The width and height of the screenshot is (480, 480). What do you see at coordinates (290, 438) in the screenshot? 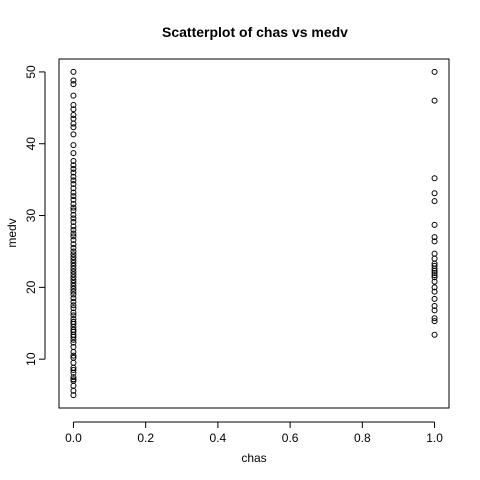
I see `x-tick-label: 0.6` at bounding box center [290, 438].